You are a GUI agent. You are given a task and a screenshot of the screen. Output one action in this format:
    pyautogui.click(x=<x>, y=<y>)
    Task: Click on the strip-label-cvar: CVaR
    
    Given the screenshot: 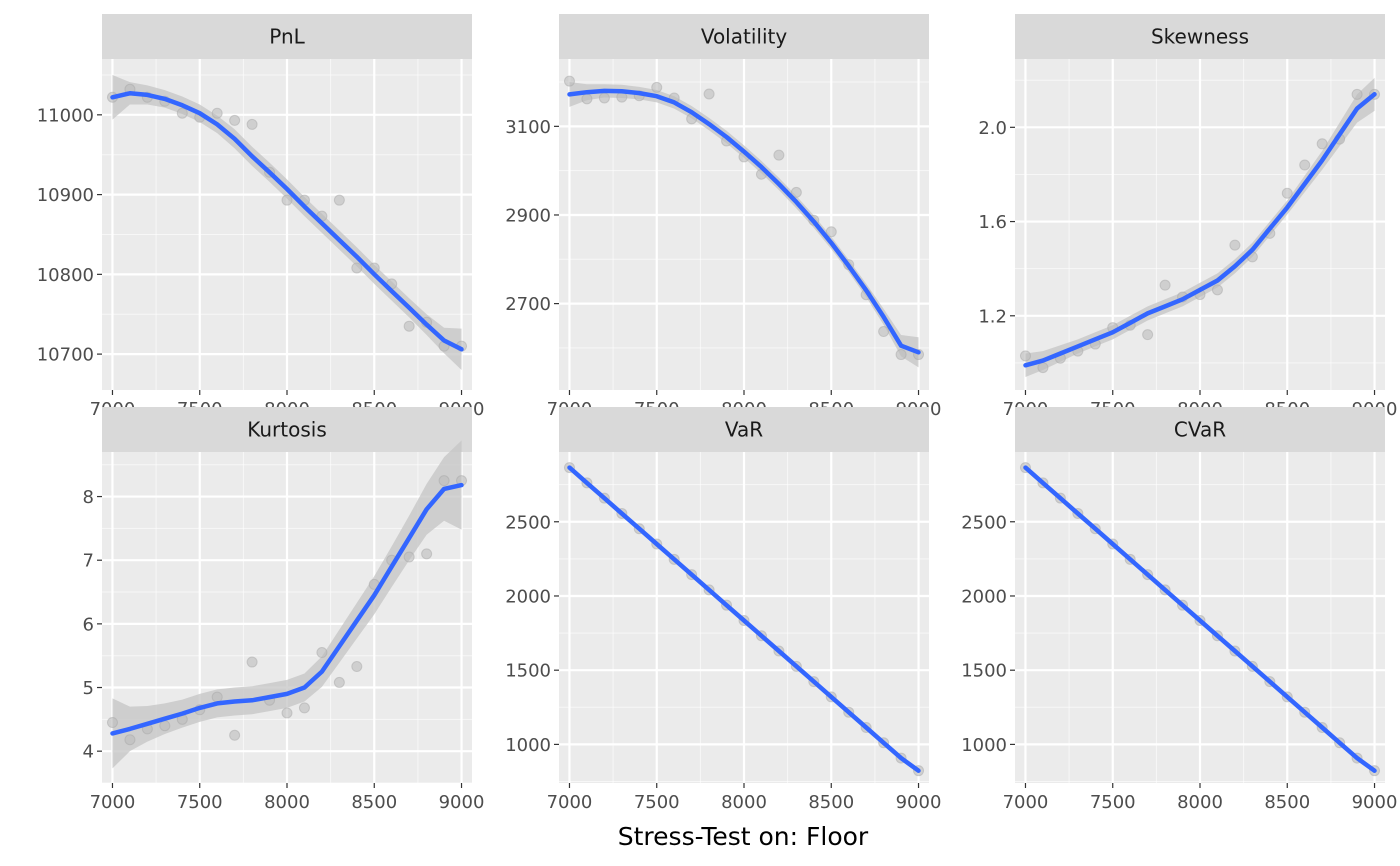 What is the action you would take?
    pyautogui.click(x=1200, y=430)
    